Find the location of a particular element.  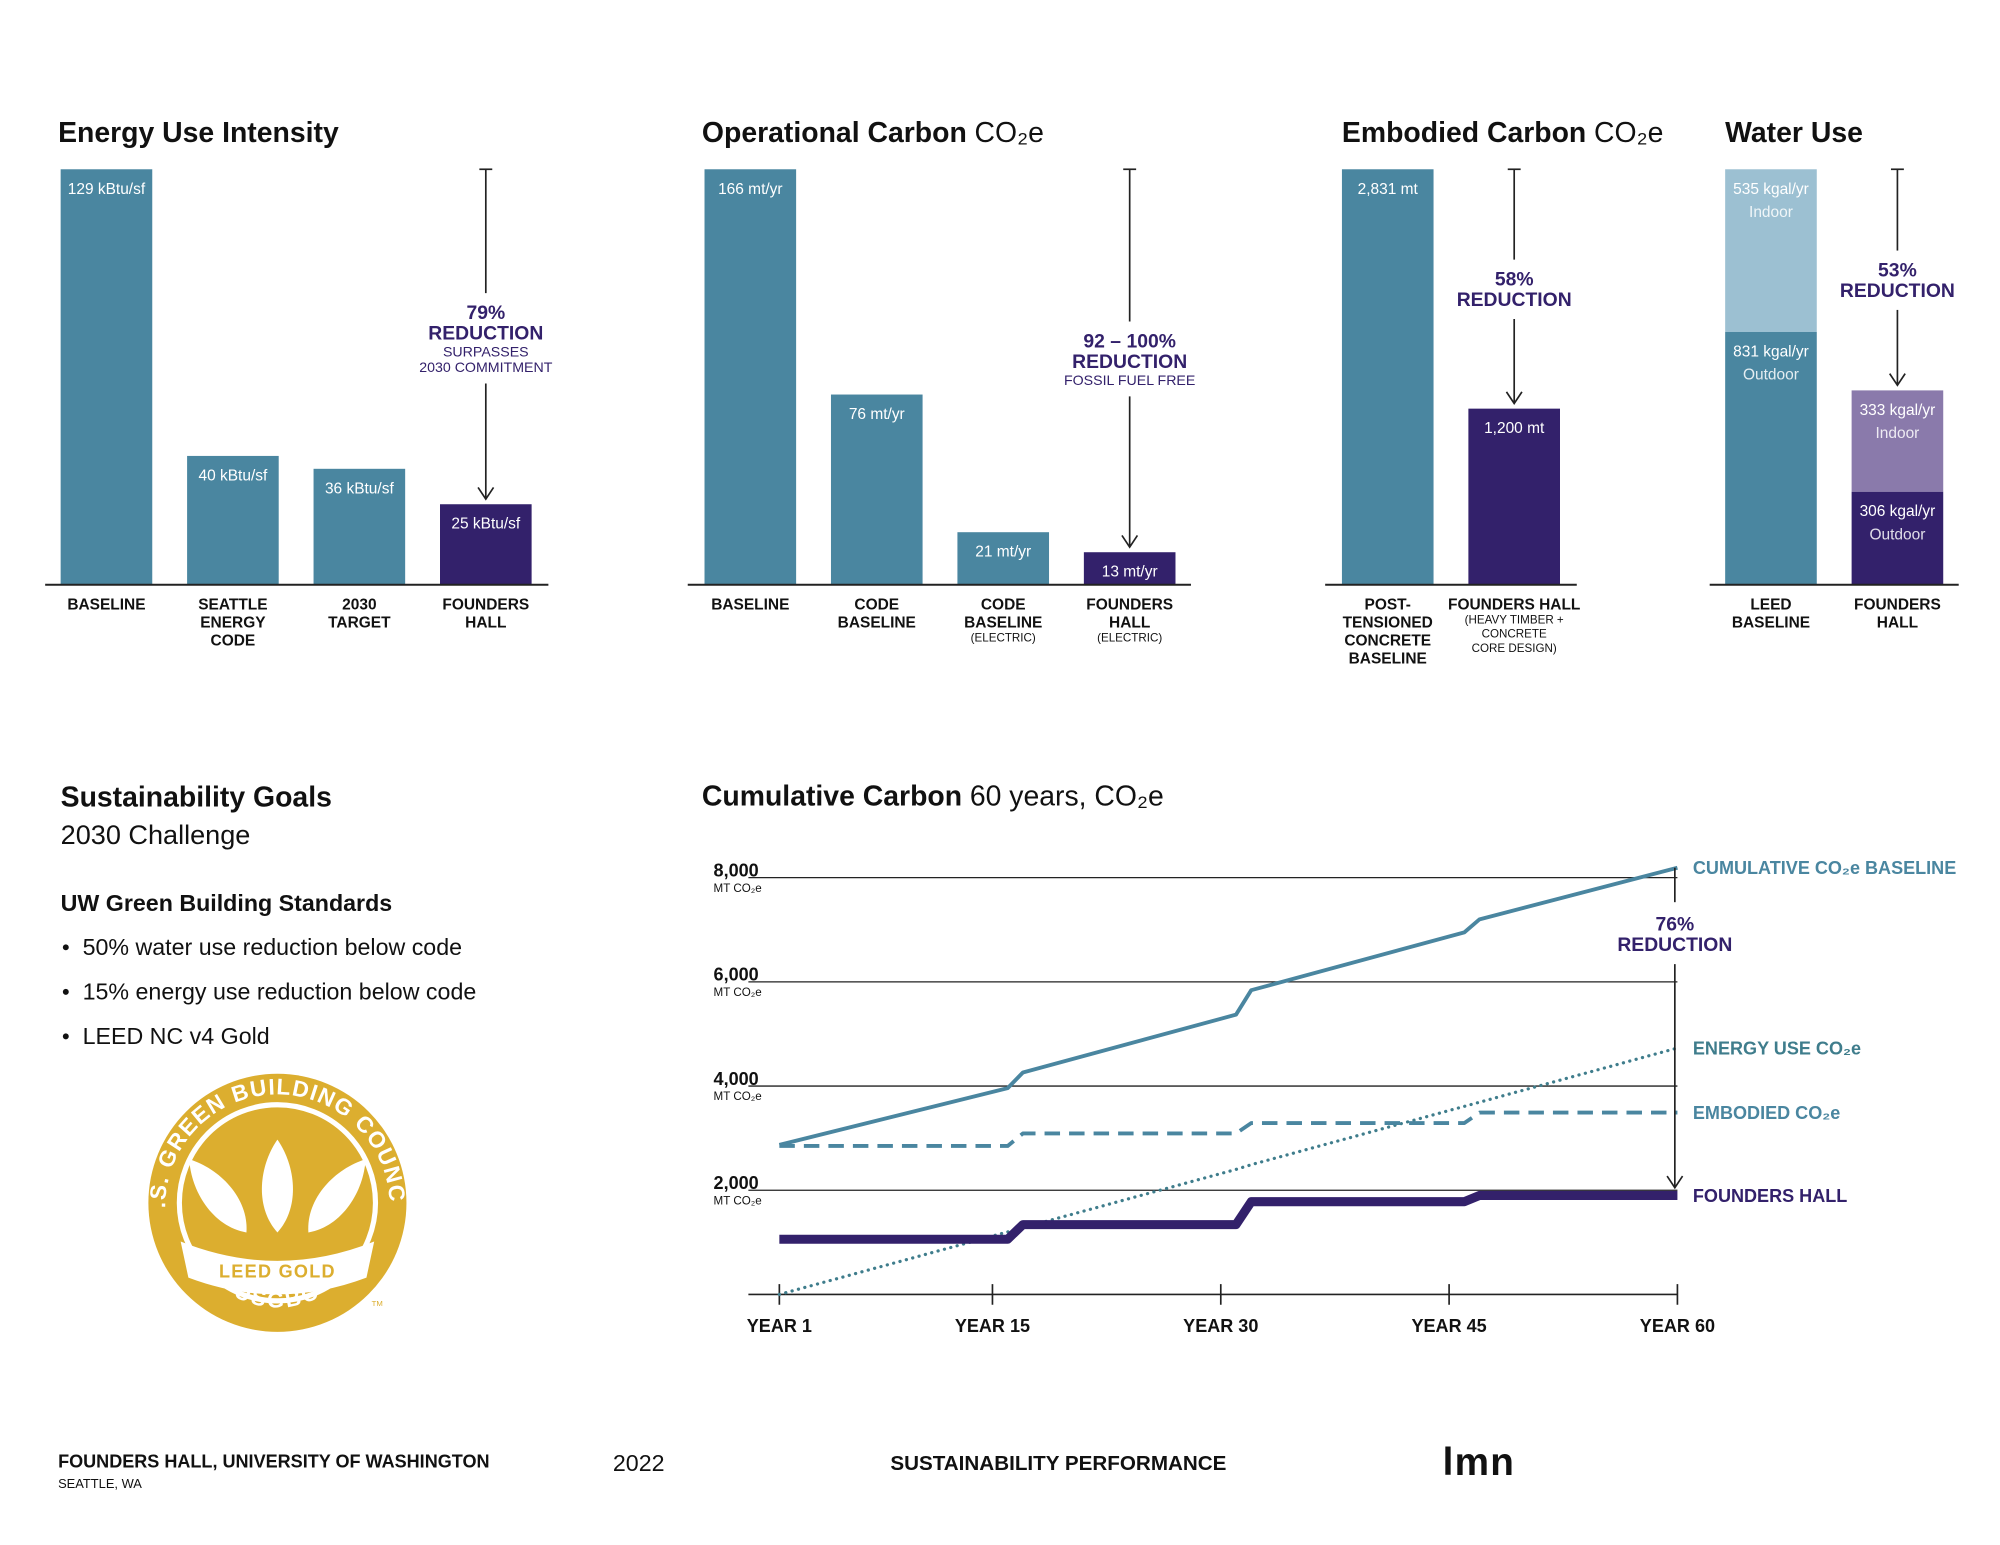

badge-ring is located at coordinates (277, 1203).